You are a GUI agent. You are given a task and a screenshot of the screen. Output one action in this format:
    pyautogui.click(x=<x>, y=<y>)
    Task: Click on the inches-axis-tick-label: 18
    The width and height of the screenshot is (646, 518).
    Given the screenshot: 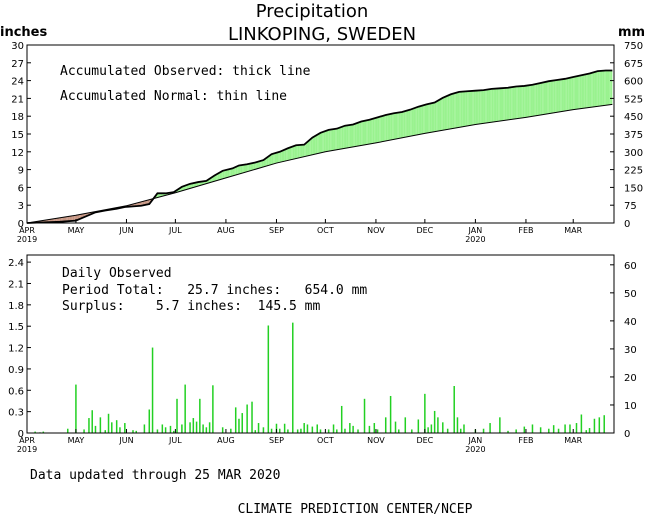 What is the action you would take?
    pyautogui.click(x=17, y=117)
    